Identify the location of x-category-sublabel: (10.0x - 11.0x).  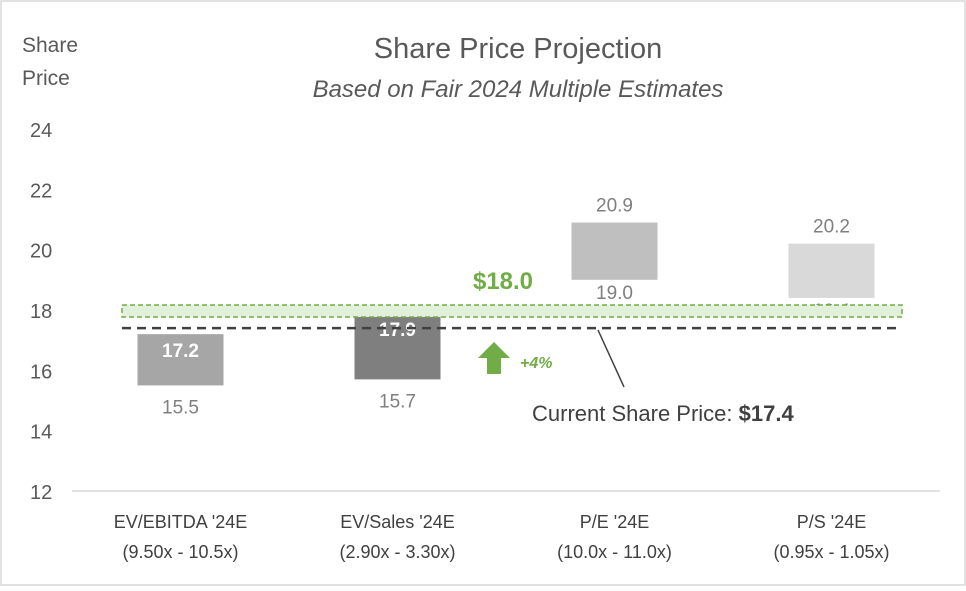
(614, 552).